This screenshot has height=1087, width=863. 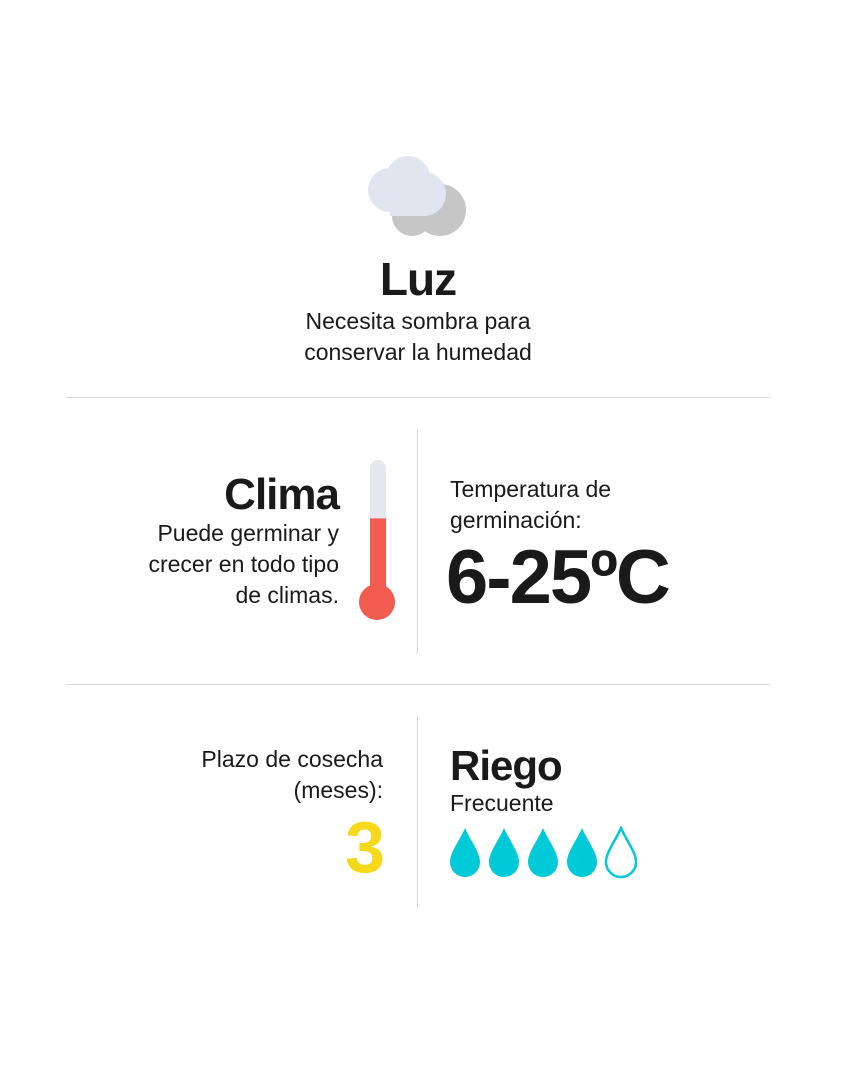 What do you see at coordinates (253, 775) in the screenshot?
I see `harvest-label: Plazo de cosecha (meses):` at bounding box center [253, 775].